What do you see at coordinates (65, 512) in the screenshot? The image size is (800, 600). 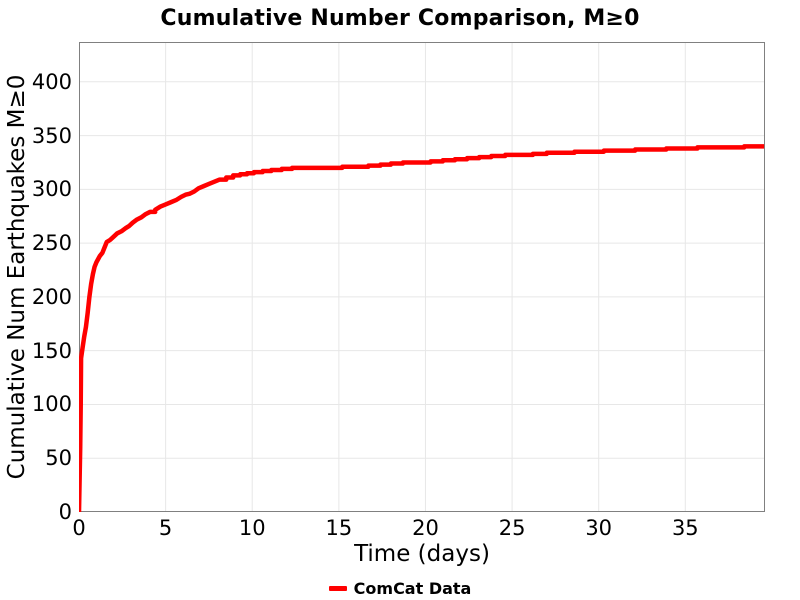 I see `y-tick-label: 0` at bounding box center [65, 512].